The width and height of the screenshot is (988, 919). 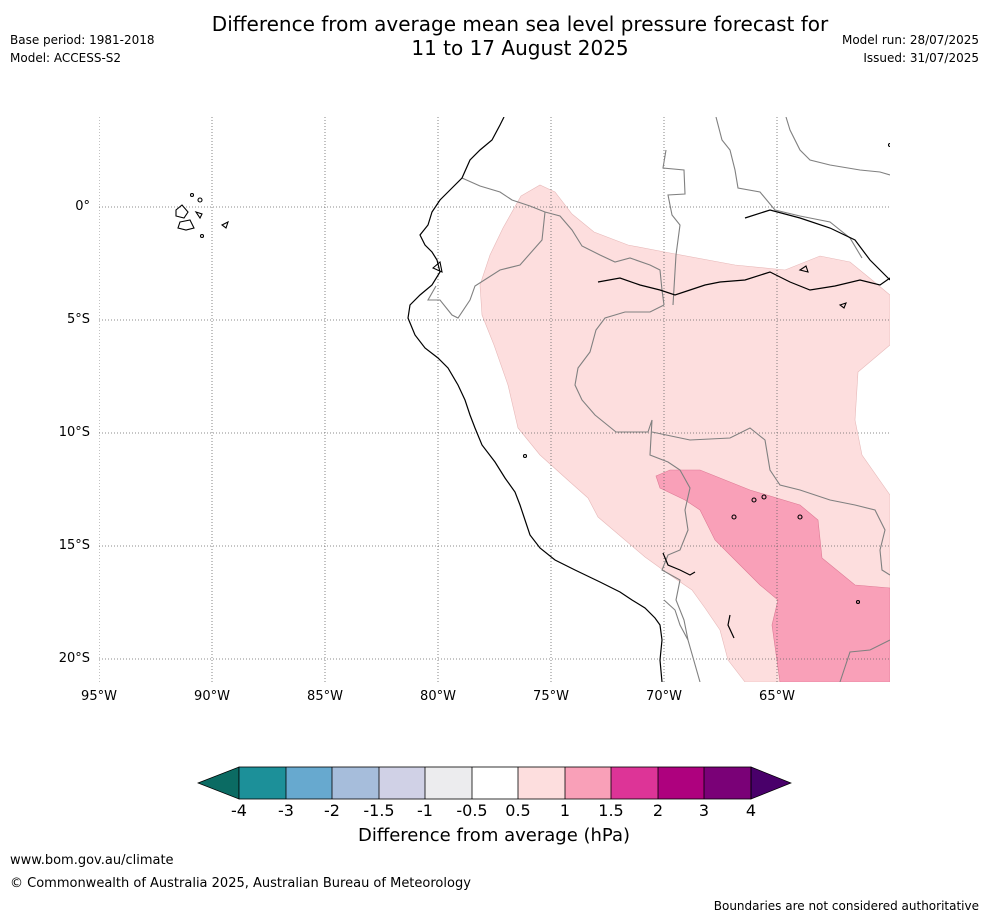 What do you see at coordinates (777, 696) in the screenshot?
I see `lon-label-65w: 65°W` at bounding box center [777, 696].